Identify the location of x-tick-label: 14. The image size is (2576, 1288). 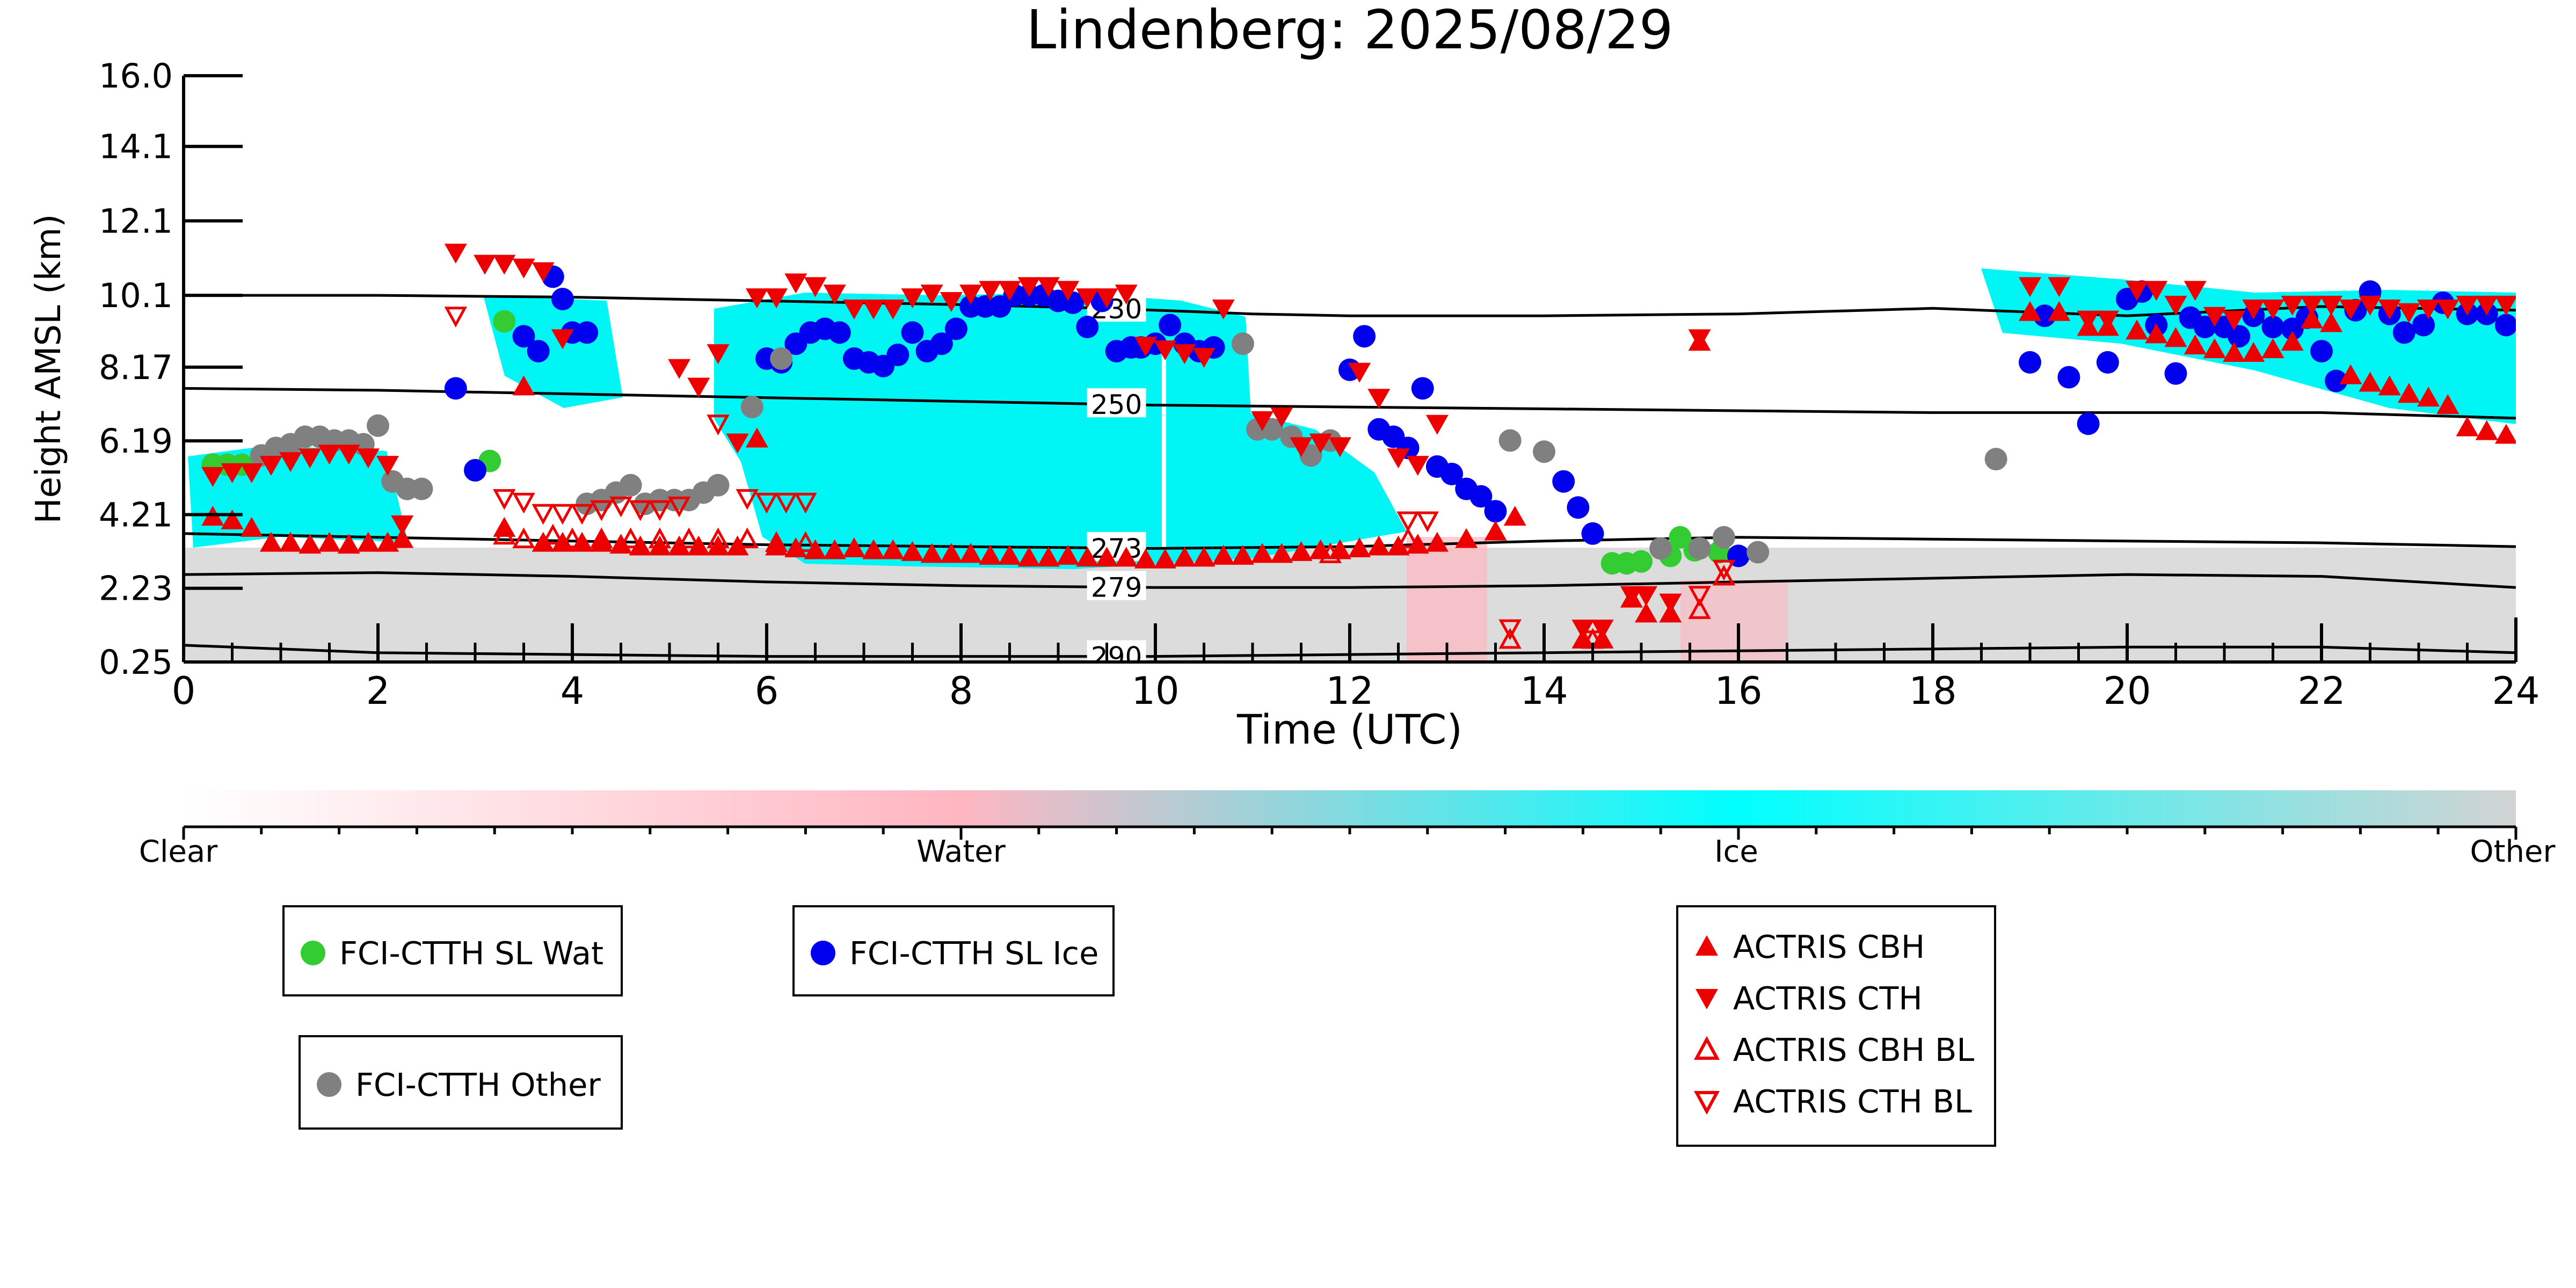
(1544, 691).